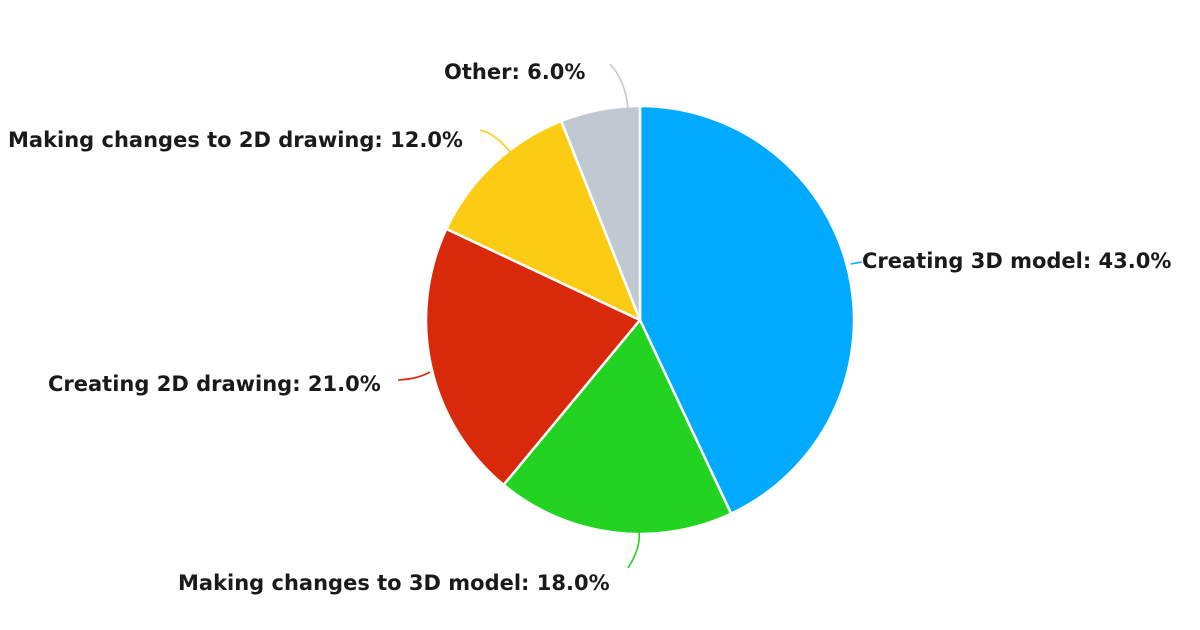  What do you see at coordinates (543, 221) in the screenshot?
I see `pie-slice-making-changes-to-2d-drawing` at bounding box center [543, 221].